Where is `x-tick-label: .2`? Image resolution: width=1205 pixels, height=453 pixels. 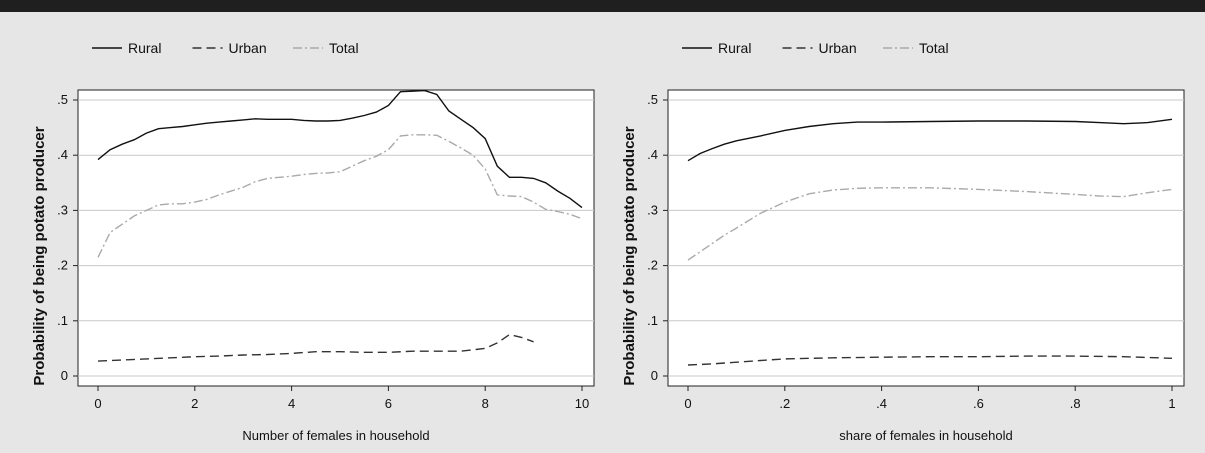
x-tick-label: .2 is located at coordinates (784, 403).